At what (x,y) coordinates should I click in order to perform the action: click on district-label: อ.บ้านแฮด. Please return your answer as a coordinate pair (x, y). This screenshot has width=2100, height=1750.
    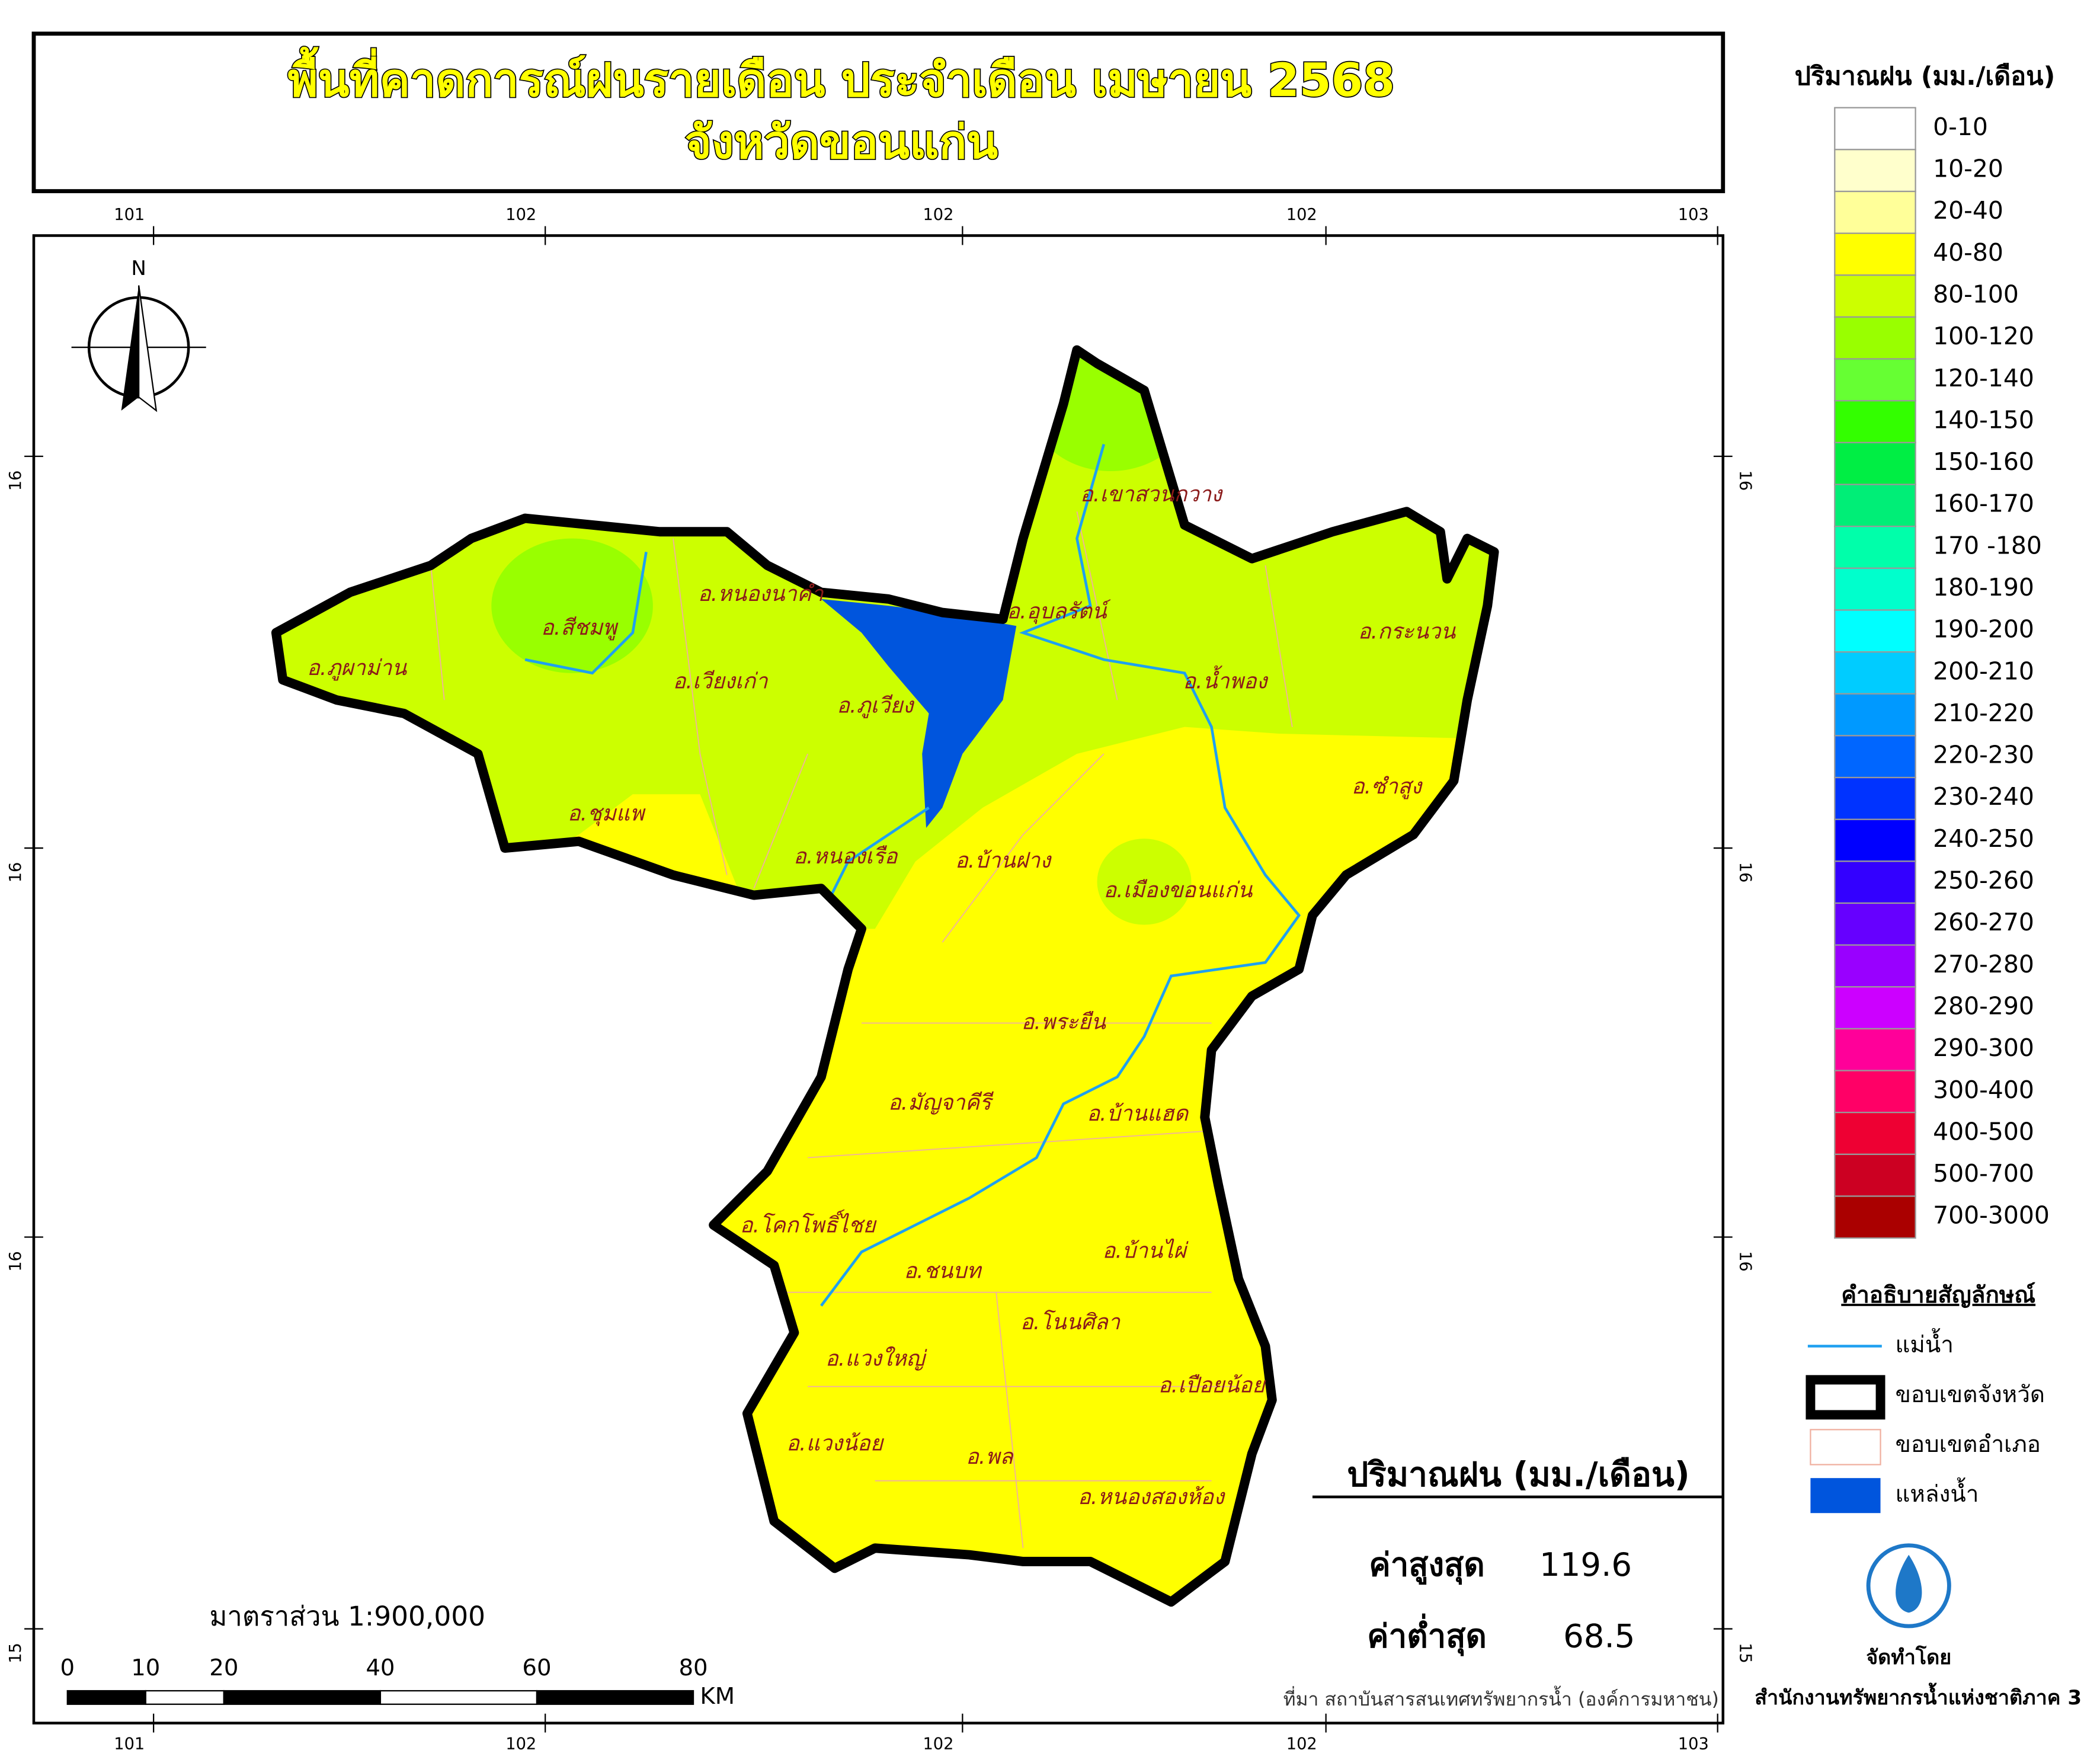
    Looking at the image, I should click on (1138, 1113).